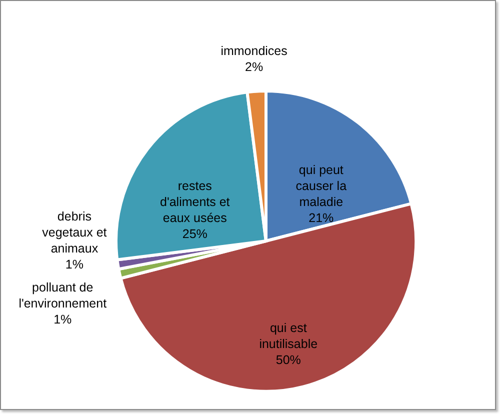 The height and width of the screenshot is (414, 500). Describe the element at coordinates (288, 360) in the screenshot. I see `data-label: 50%` at that location.